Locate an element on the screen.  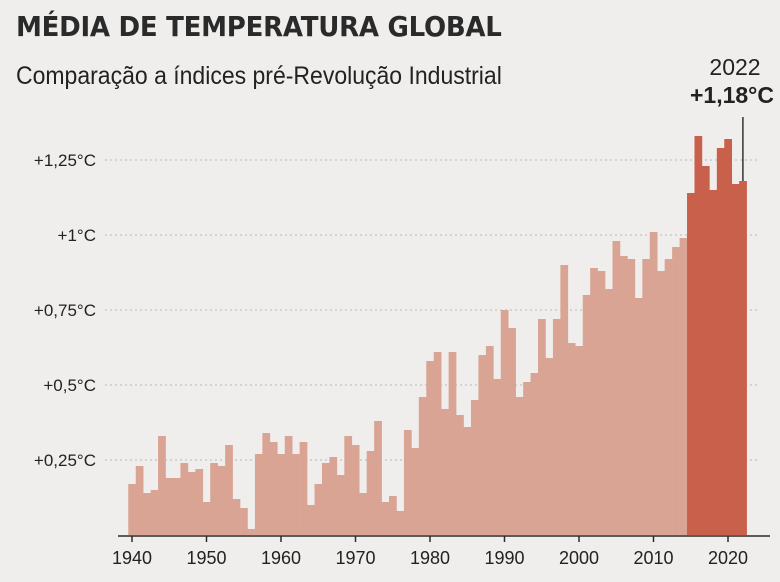
bar-1960 is located at coordinates (281, 494).